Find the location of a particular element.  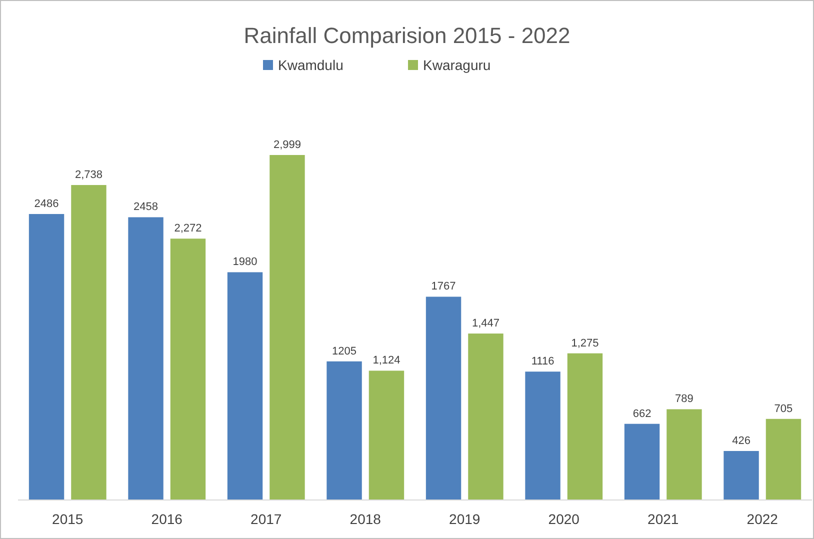

x-tick-label: 2019 is located at coordinates (464, 519).